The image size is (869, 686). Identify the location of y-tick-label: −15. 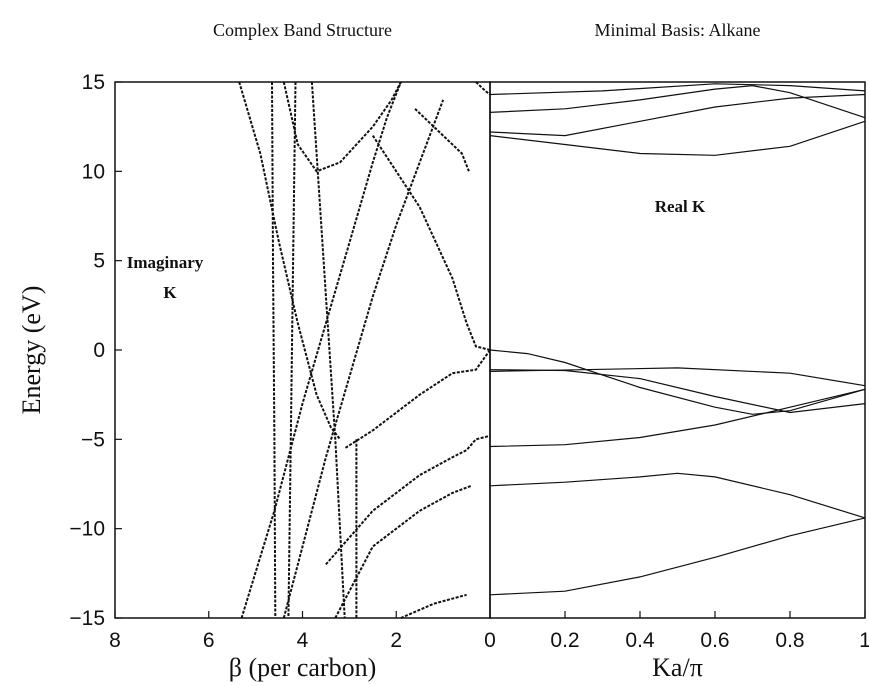
(87, 618).